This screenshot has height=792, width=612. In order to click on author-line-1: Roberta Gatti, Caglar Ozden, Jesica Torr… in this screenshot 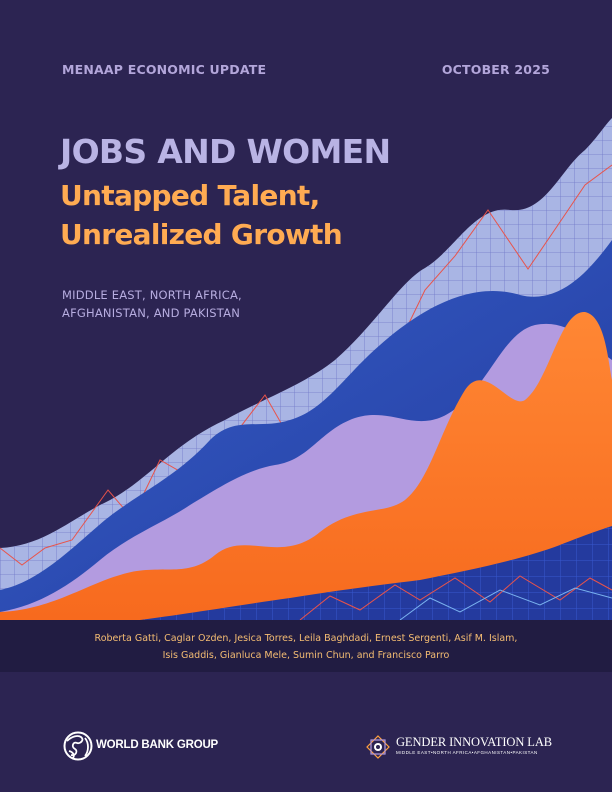, I will do `click(306, 638)`.